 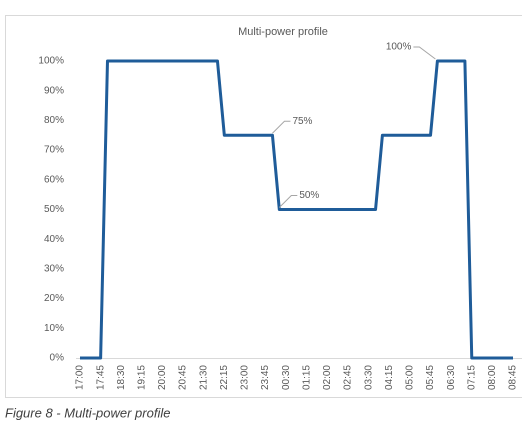 What do you see at coordinates (302, 121) in the screenshot?
I see `data-label: 75%` at bounding box center [302, 121].